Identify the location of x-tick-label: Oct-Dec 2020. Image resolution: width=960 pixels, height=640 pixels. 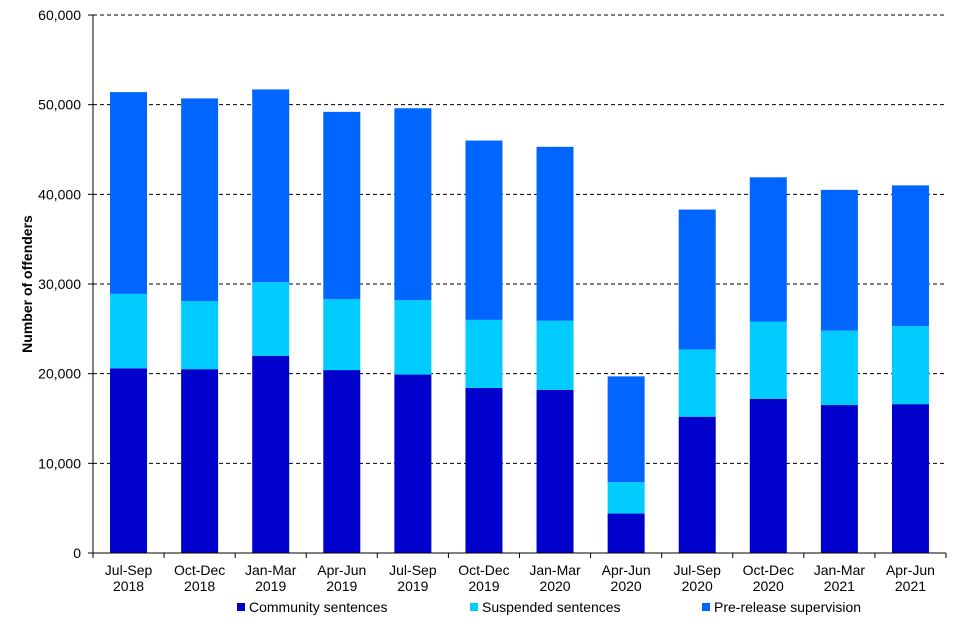
(768, 578).